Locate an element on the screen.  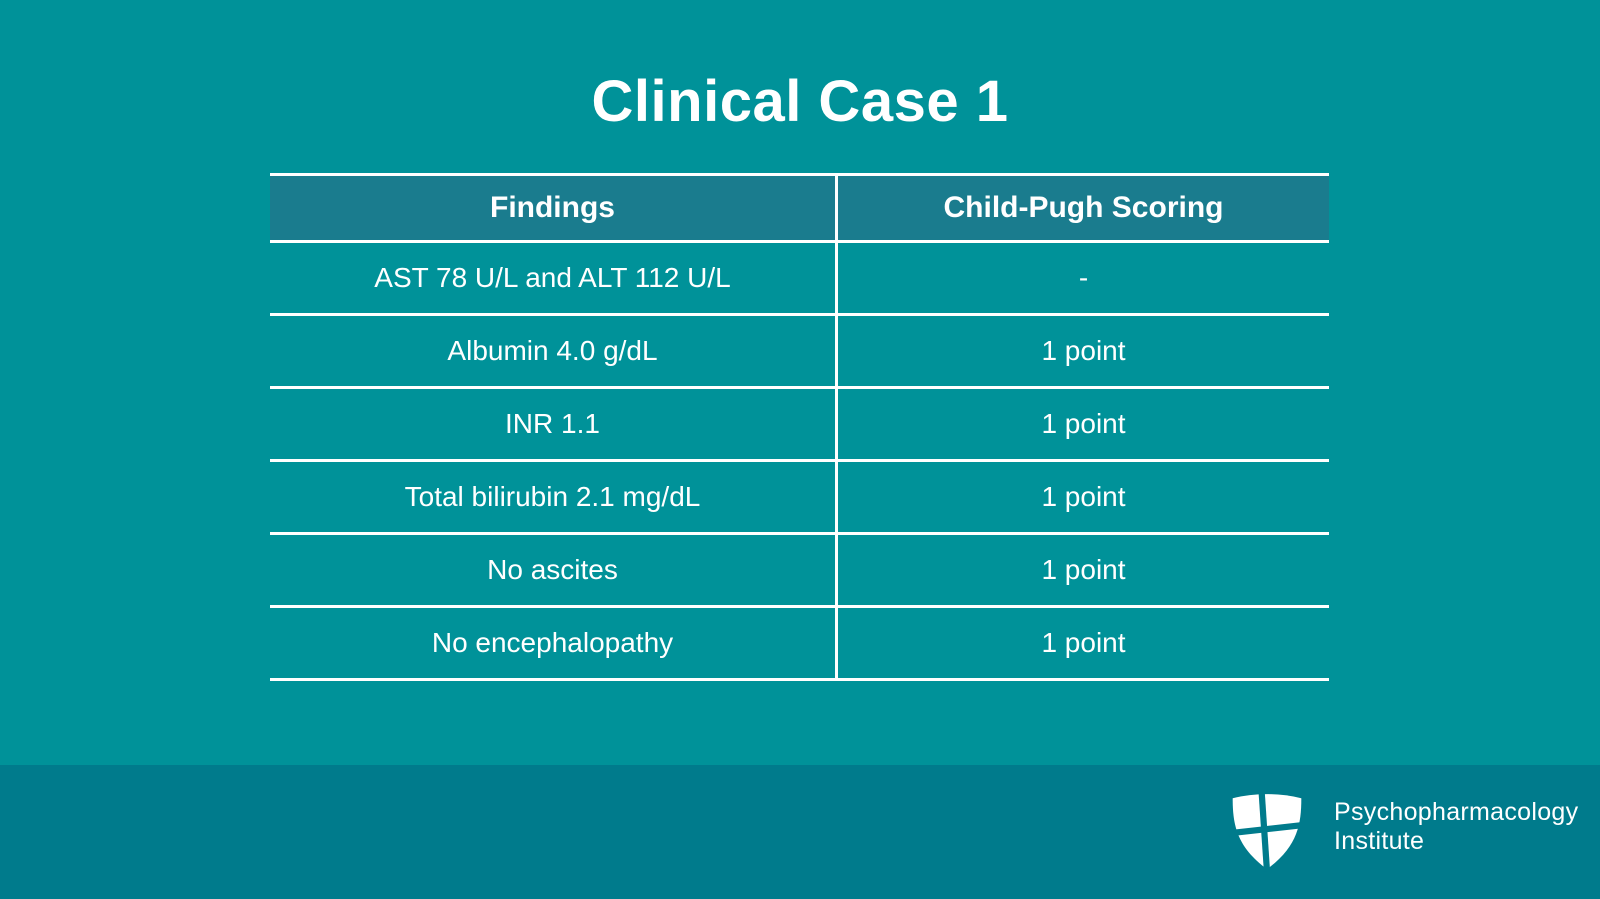
footer-band: Psychopharmacology Institute is located at coordinates (800, 832).